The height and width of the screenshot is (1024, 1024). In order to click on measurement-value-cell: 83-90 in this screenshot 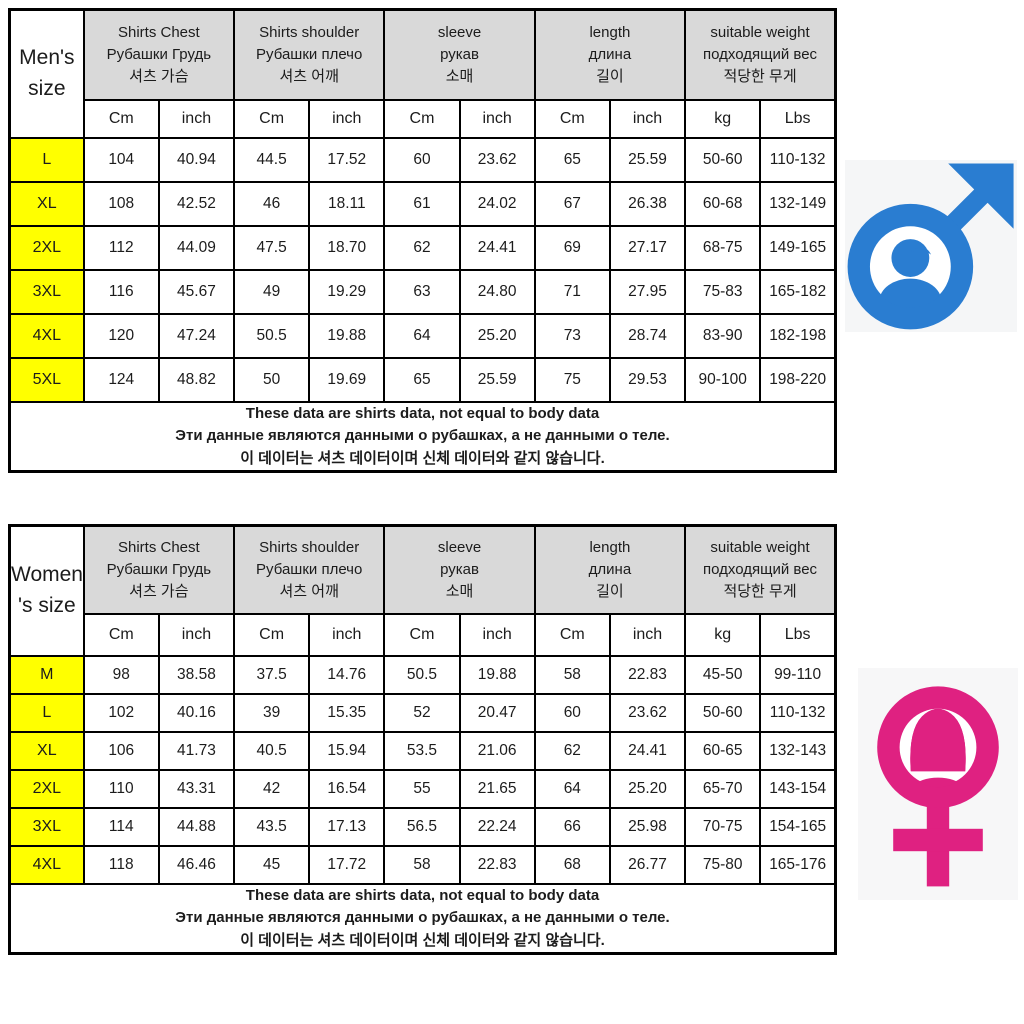, I will do `click(723, 335)`.